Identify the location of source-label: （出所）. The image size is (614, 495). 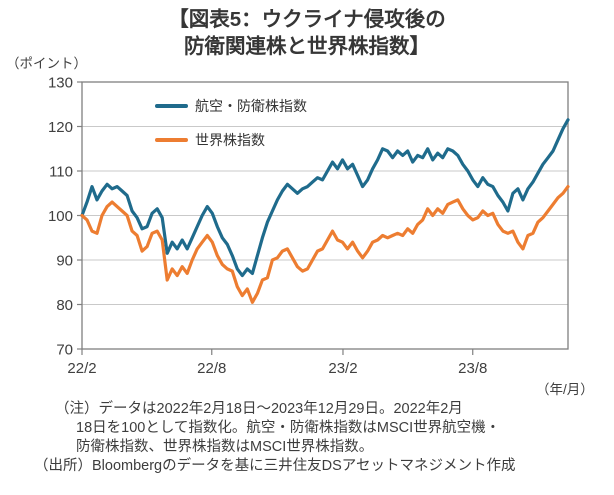
(63, 466).